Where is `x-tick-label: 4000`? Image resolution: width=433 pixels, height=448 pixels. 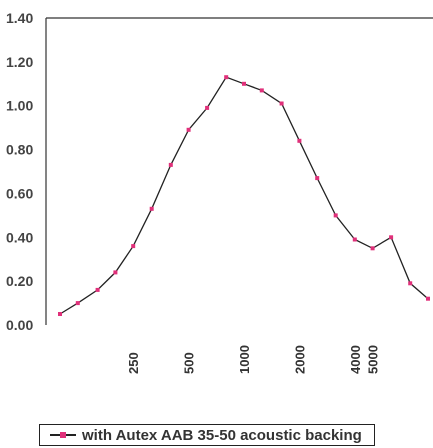
x-tick-label: 4000 is located at coordinates (355, 359).